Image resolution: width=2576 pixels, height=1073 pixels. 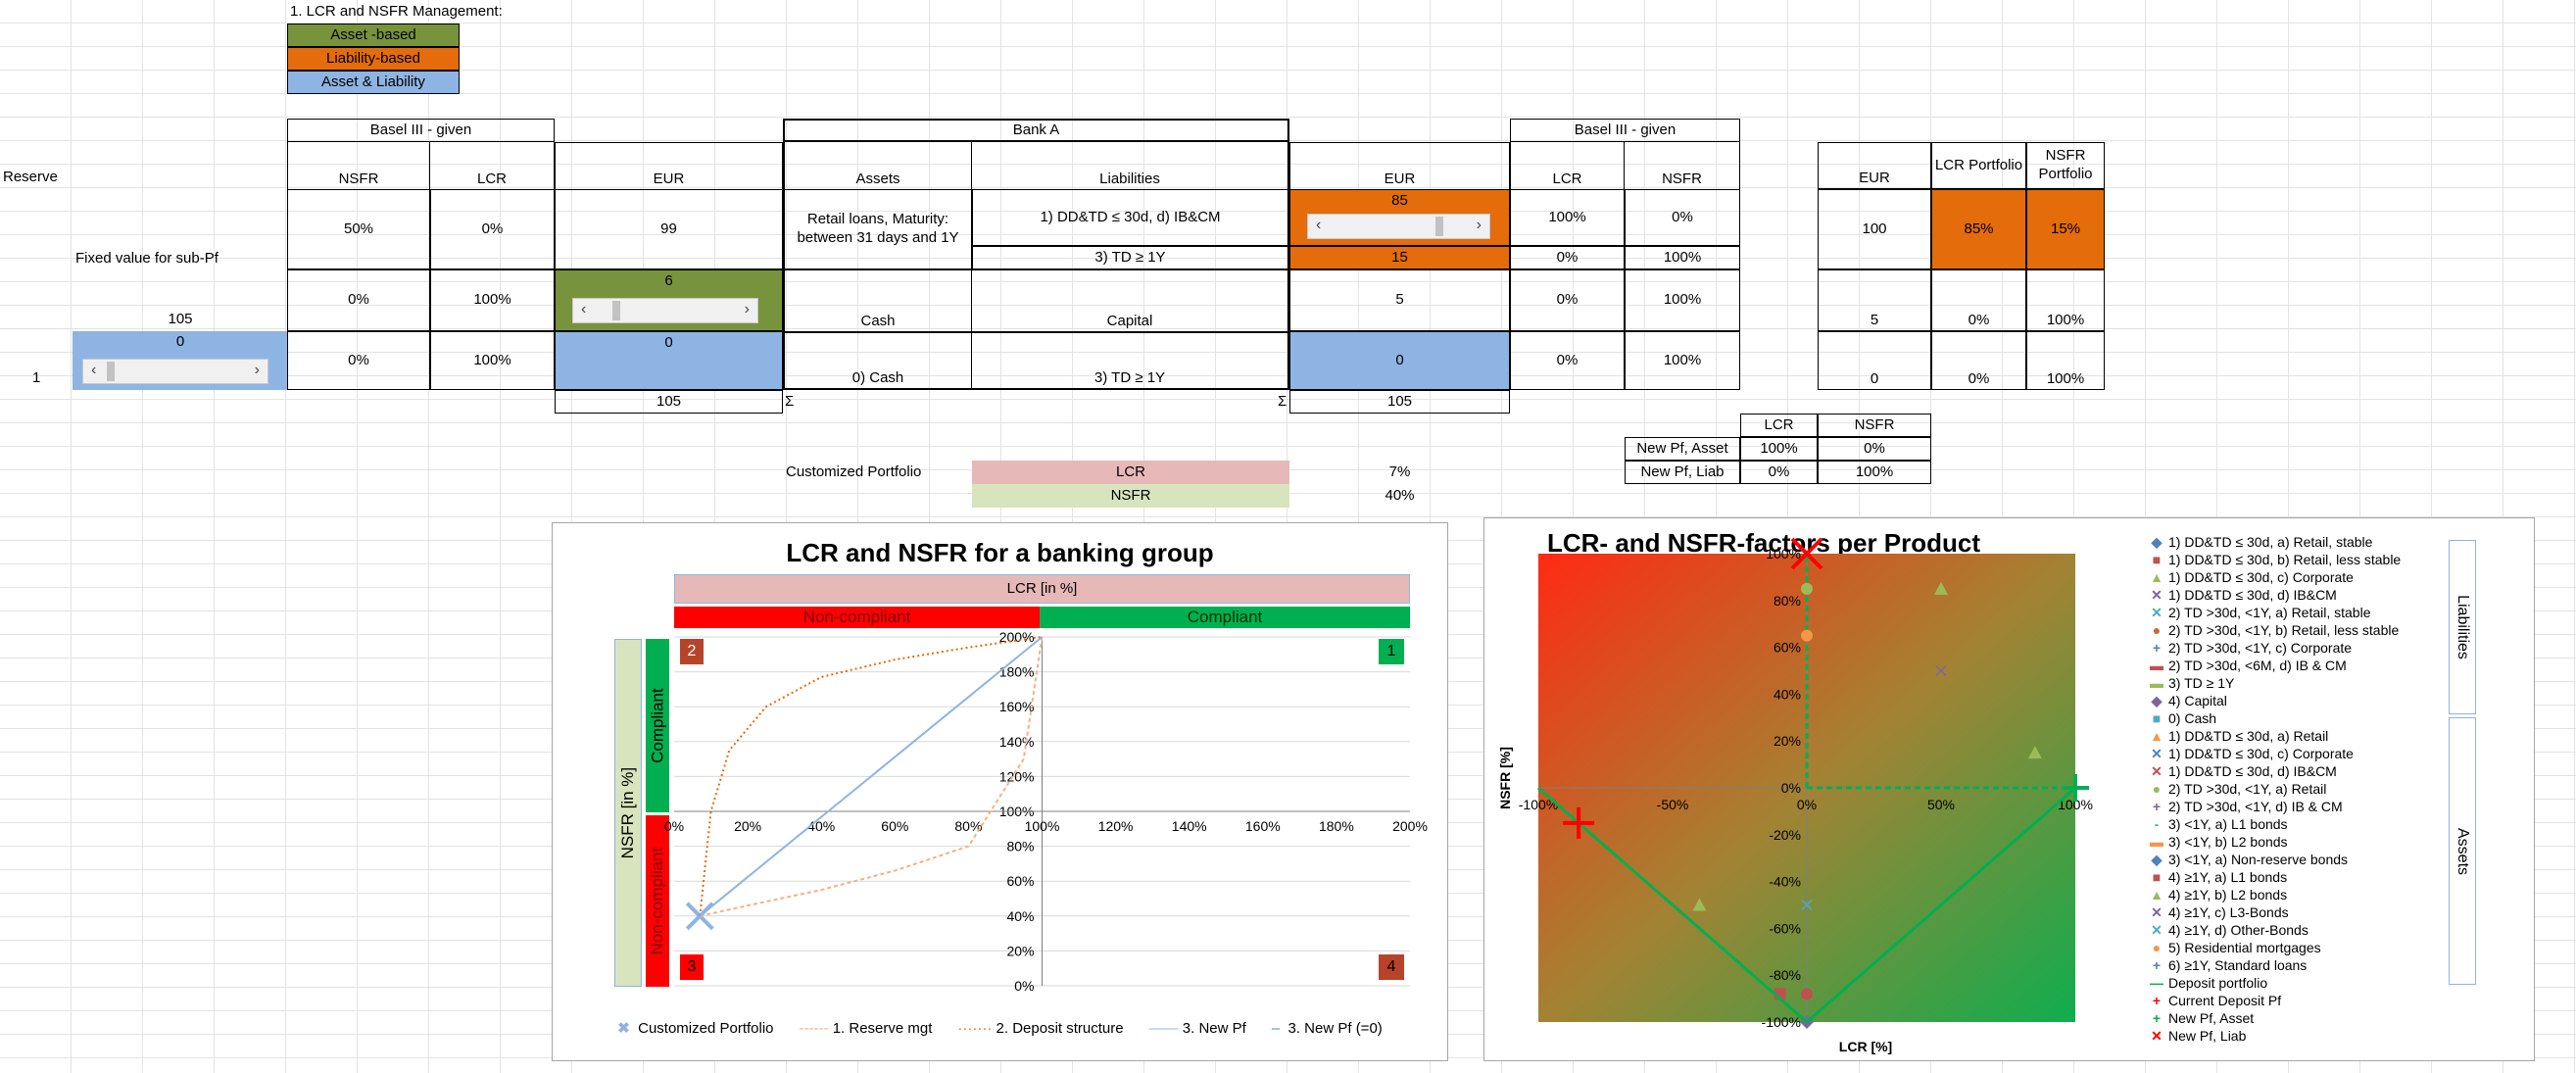 What do you see at coordinates (36, 378) in the screenshot?
I see `row-index: 1` at bounding box center [36, 378].